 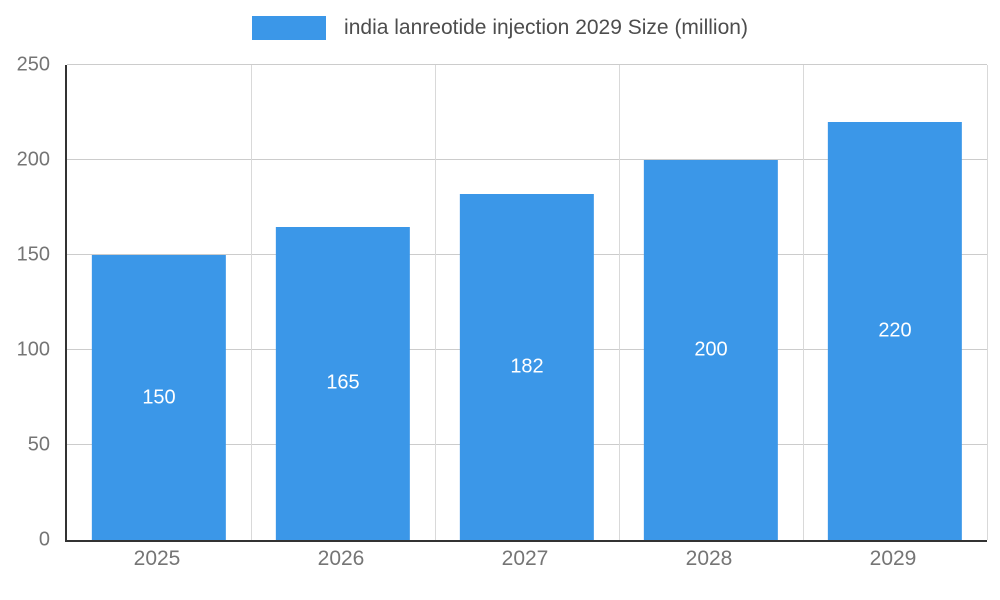 What do you see at coordinates (33, 254) in the screenshot?
I see `y-tick-label: 150` at bounding box center [33, 254].